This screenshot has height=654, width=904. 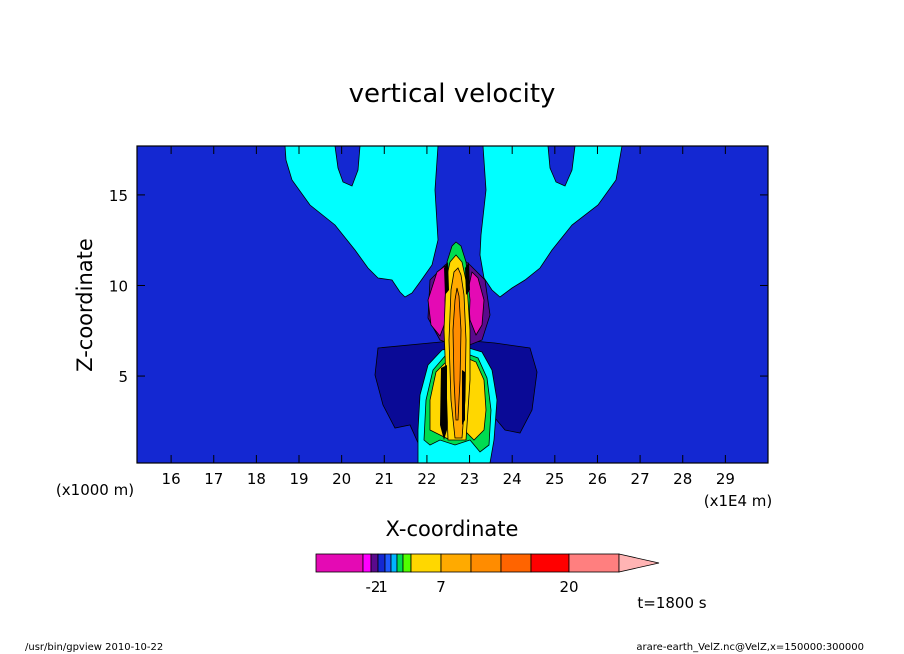 I want to click on contour-black-top, so click(x=446, y=278).